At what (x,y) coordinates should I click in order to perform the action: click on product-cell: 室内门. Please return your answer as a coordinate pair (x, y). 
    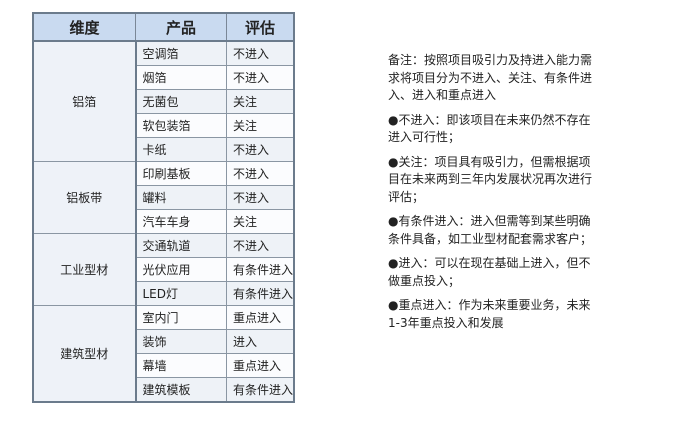
    Looking at the image, I should click on (181, 317).